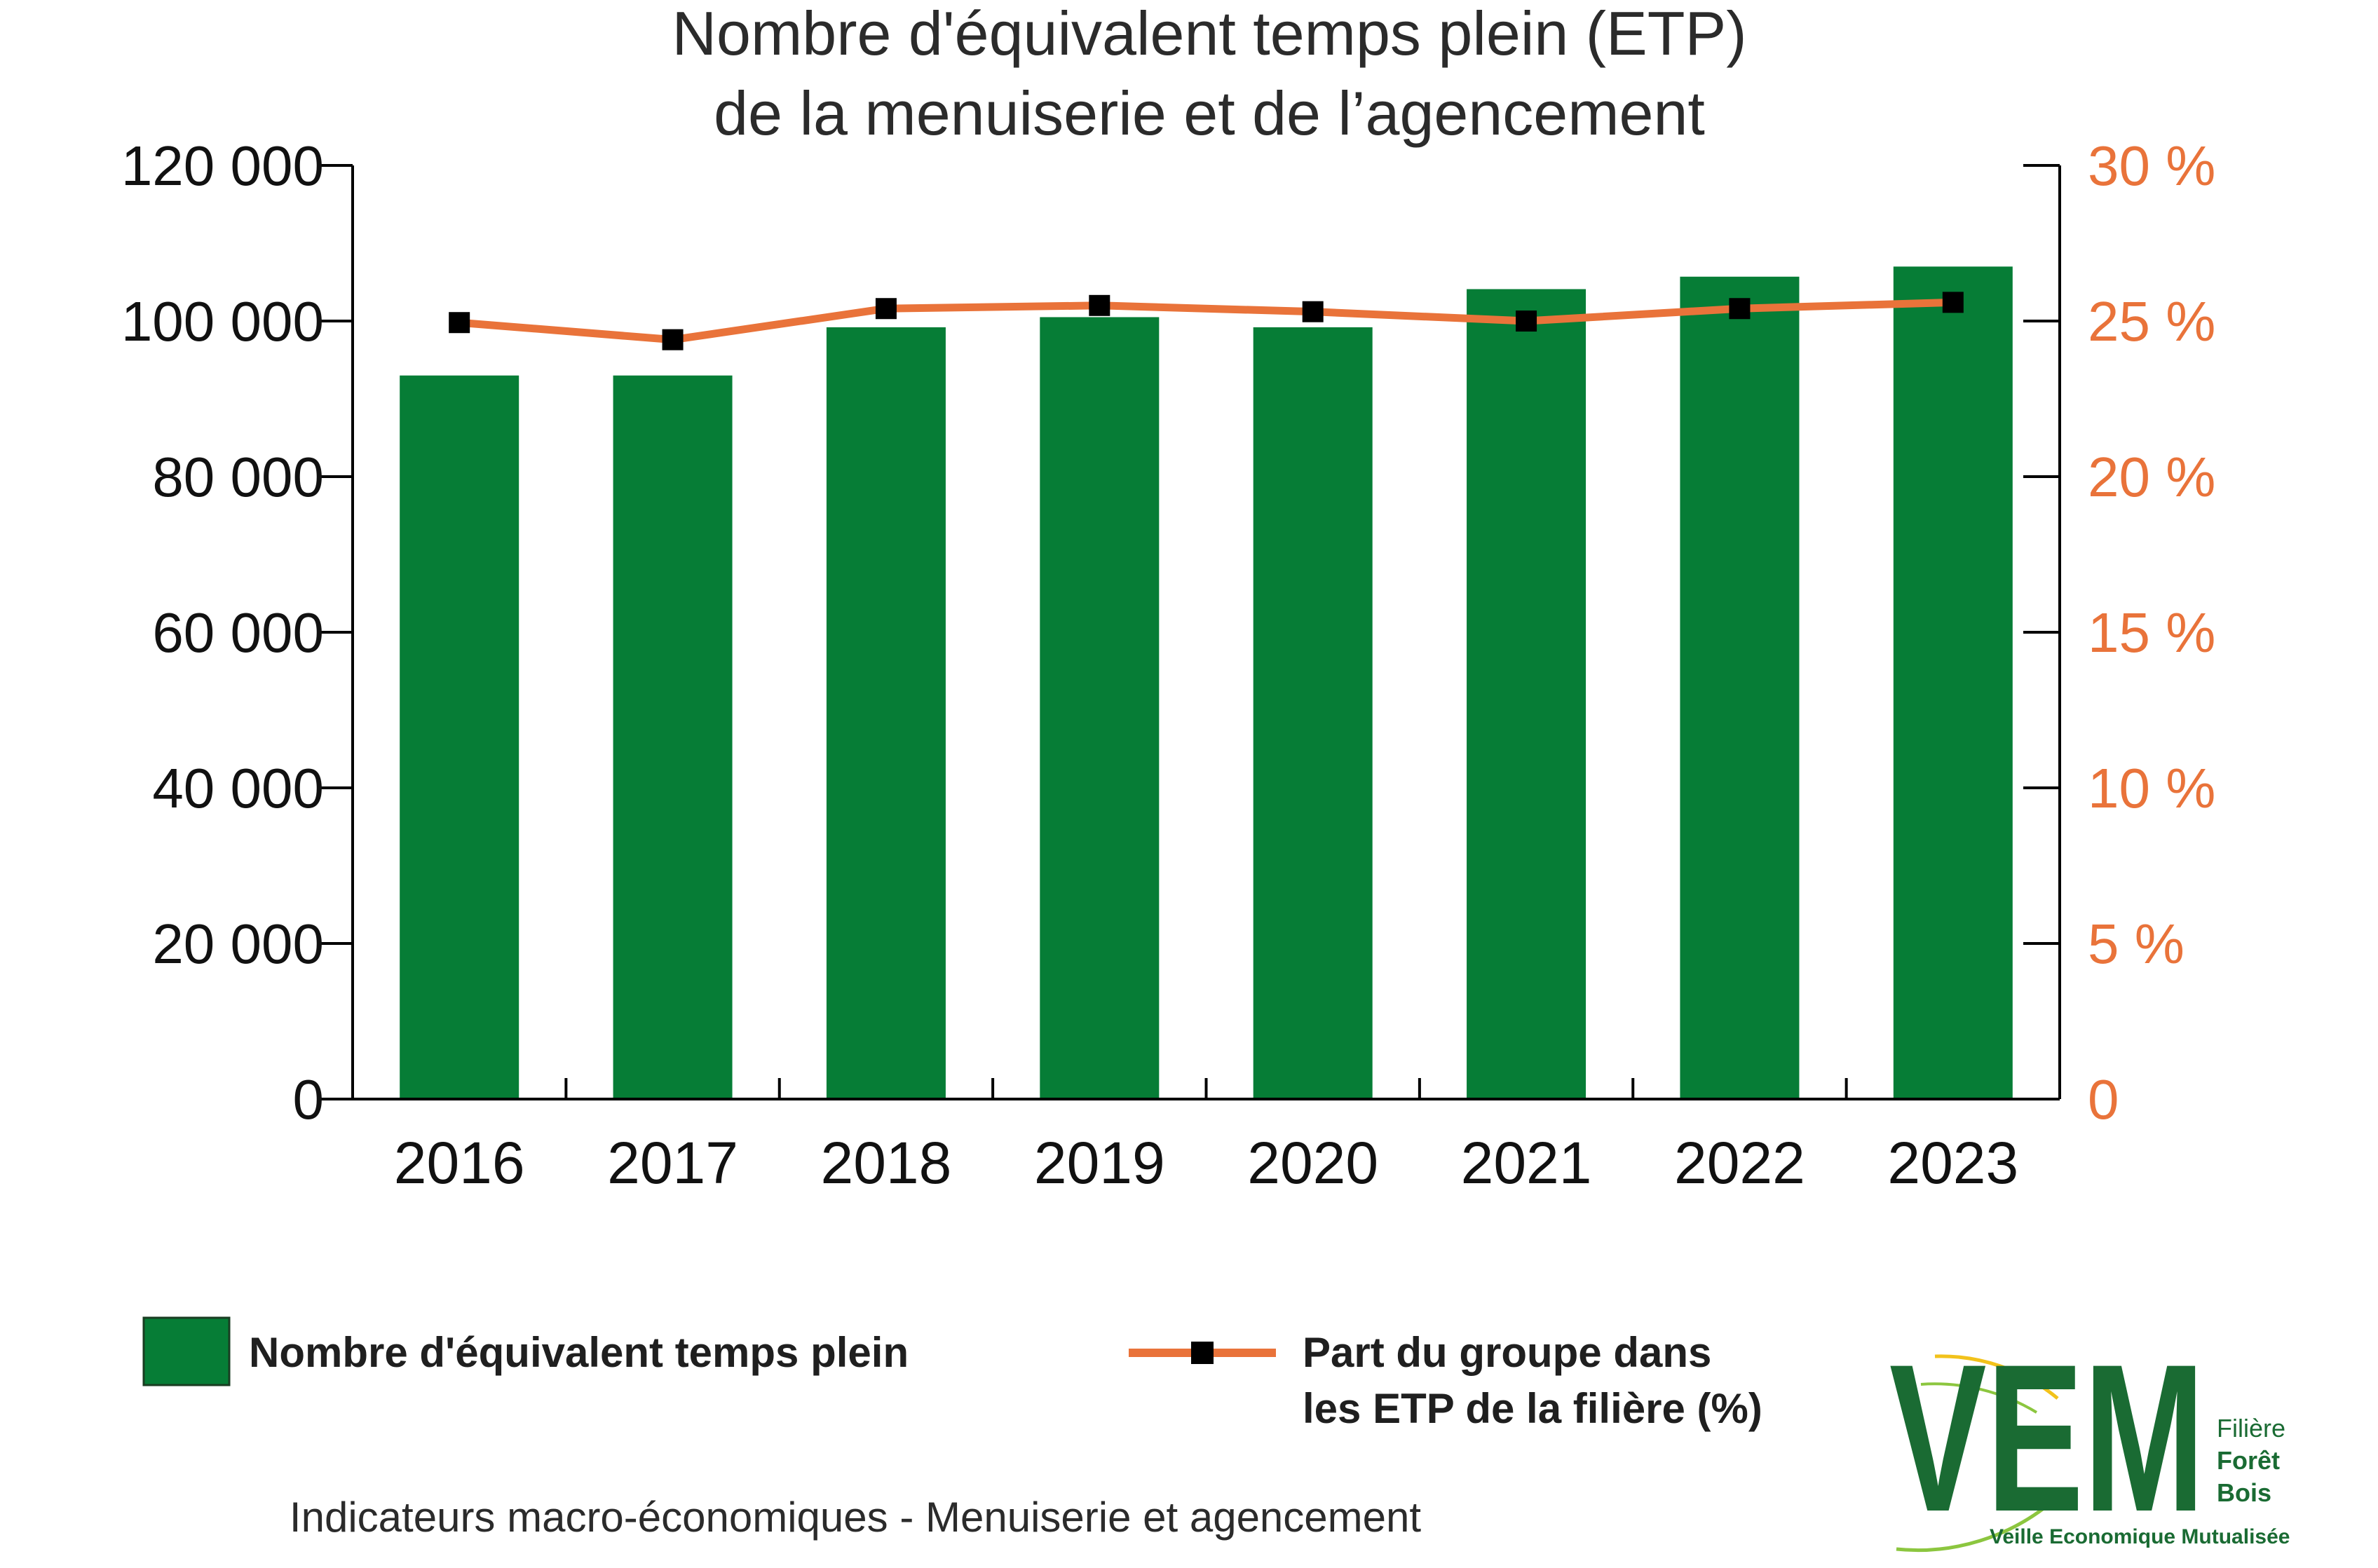 The image size is (2378, 1568). I want to click on x-tick-label-2018: 2018, so click(886, 1163).